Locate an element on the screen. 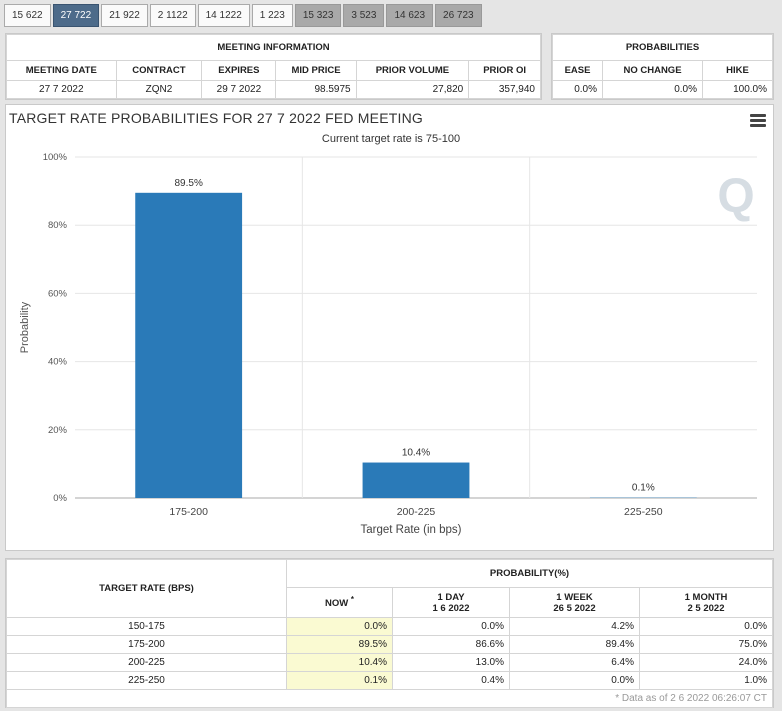 The width and height of the screenshot is (782, 711). hike-value: 100.0% is located at coordinates (737, 89).